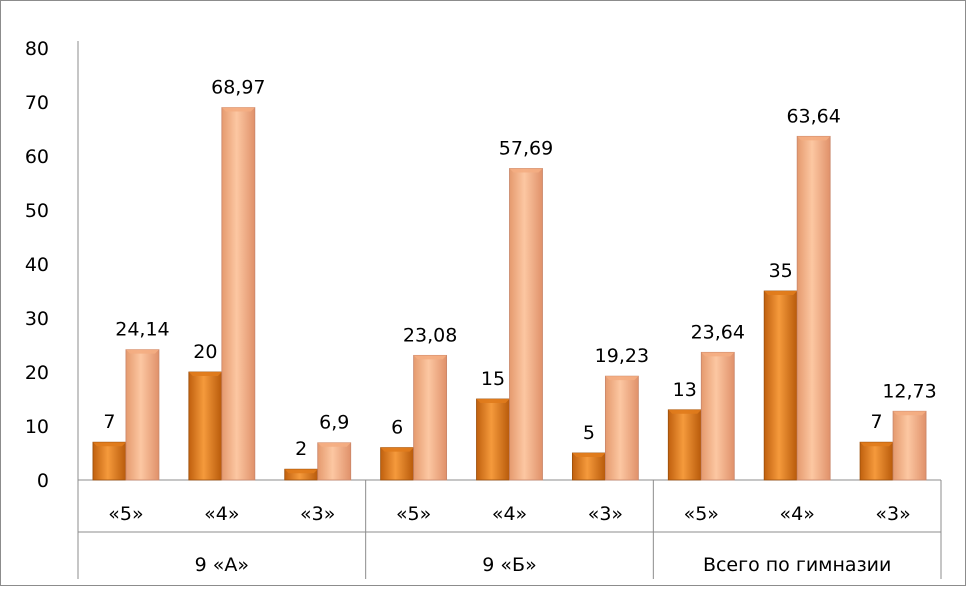 The image size is (966, 590). I want to click on y-tick-label: 40, so click(37, 265).